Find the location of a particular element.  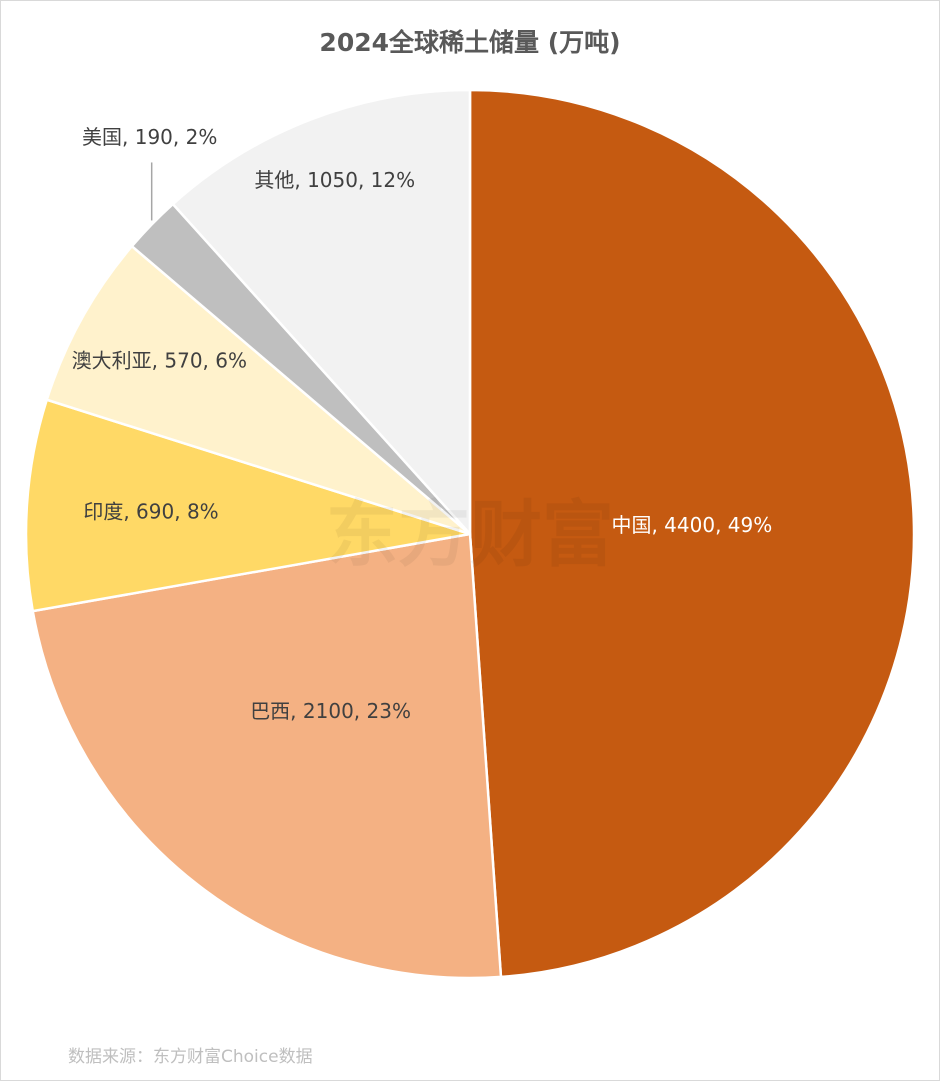

data-label: 印度, 690, 8% is located at coordinates (150, 511).